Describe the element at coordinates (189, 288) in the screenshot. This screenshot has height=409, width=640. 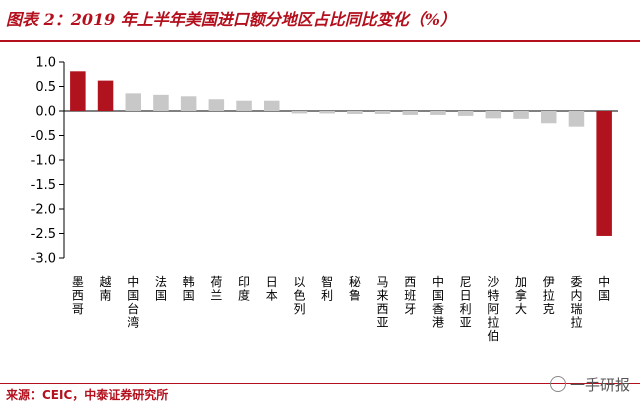
I see `category-label: 韩国` at that location.